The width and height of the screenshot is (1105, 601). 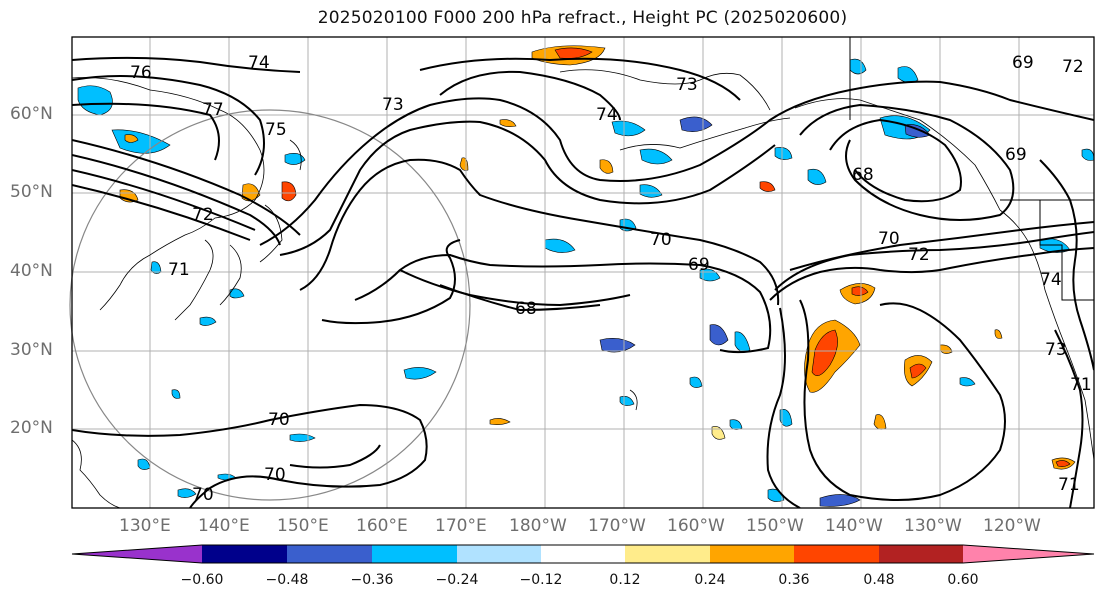 What do you see at coordinates (1012, 526) in the screenshot?
I see `lon-label: 120°W` at bounding box center [1012, 526].